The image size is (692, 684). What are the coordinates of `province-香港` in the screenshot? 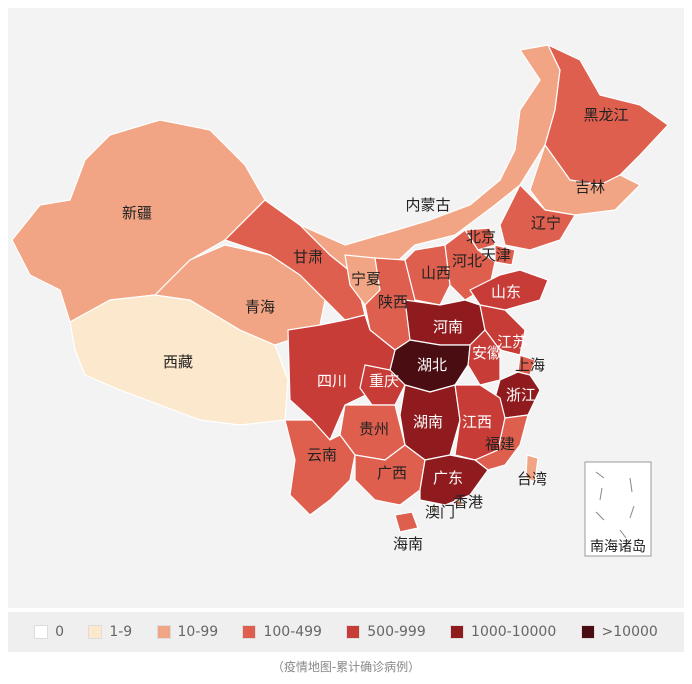 It's located at (458, 503).